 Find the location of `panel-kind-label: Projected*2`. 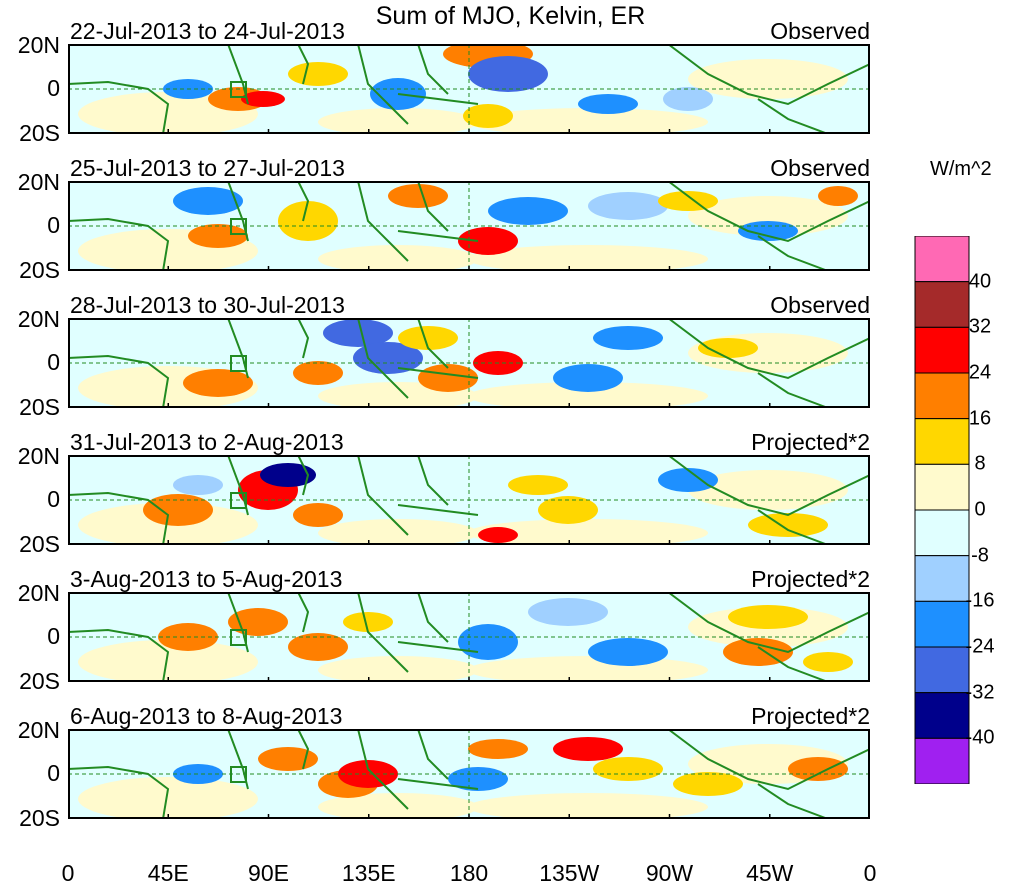

panel-kind-label: Projected*2 is located at coordinates (810, 442).